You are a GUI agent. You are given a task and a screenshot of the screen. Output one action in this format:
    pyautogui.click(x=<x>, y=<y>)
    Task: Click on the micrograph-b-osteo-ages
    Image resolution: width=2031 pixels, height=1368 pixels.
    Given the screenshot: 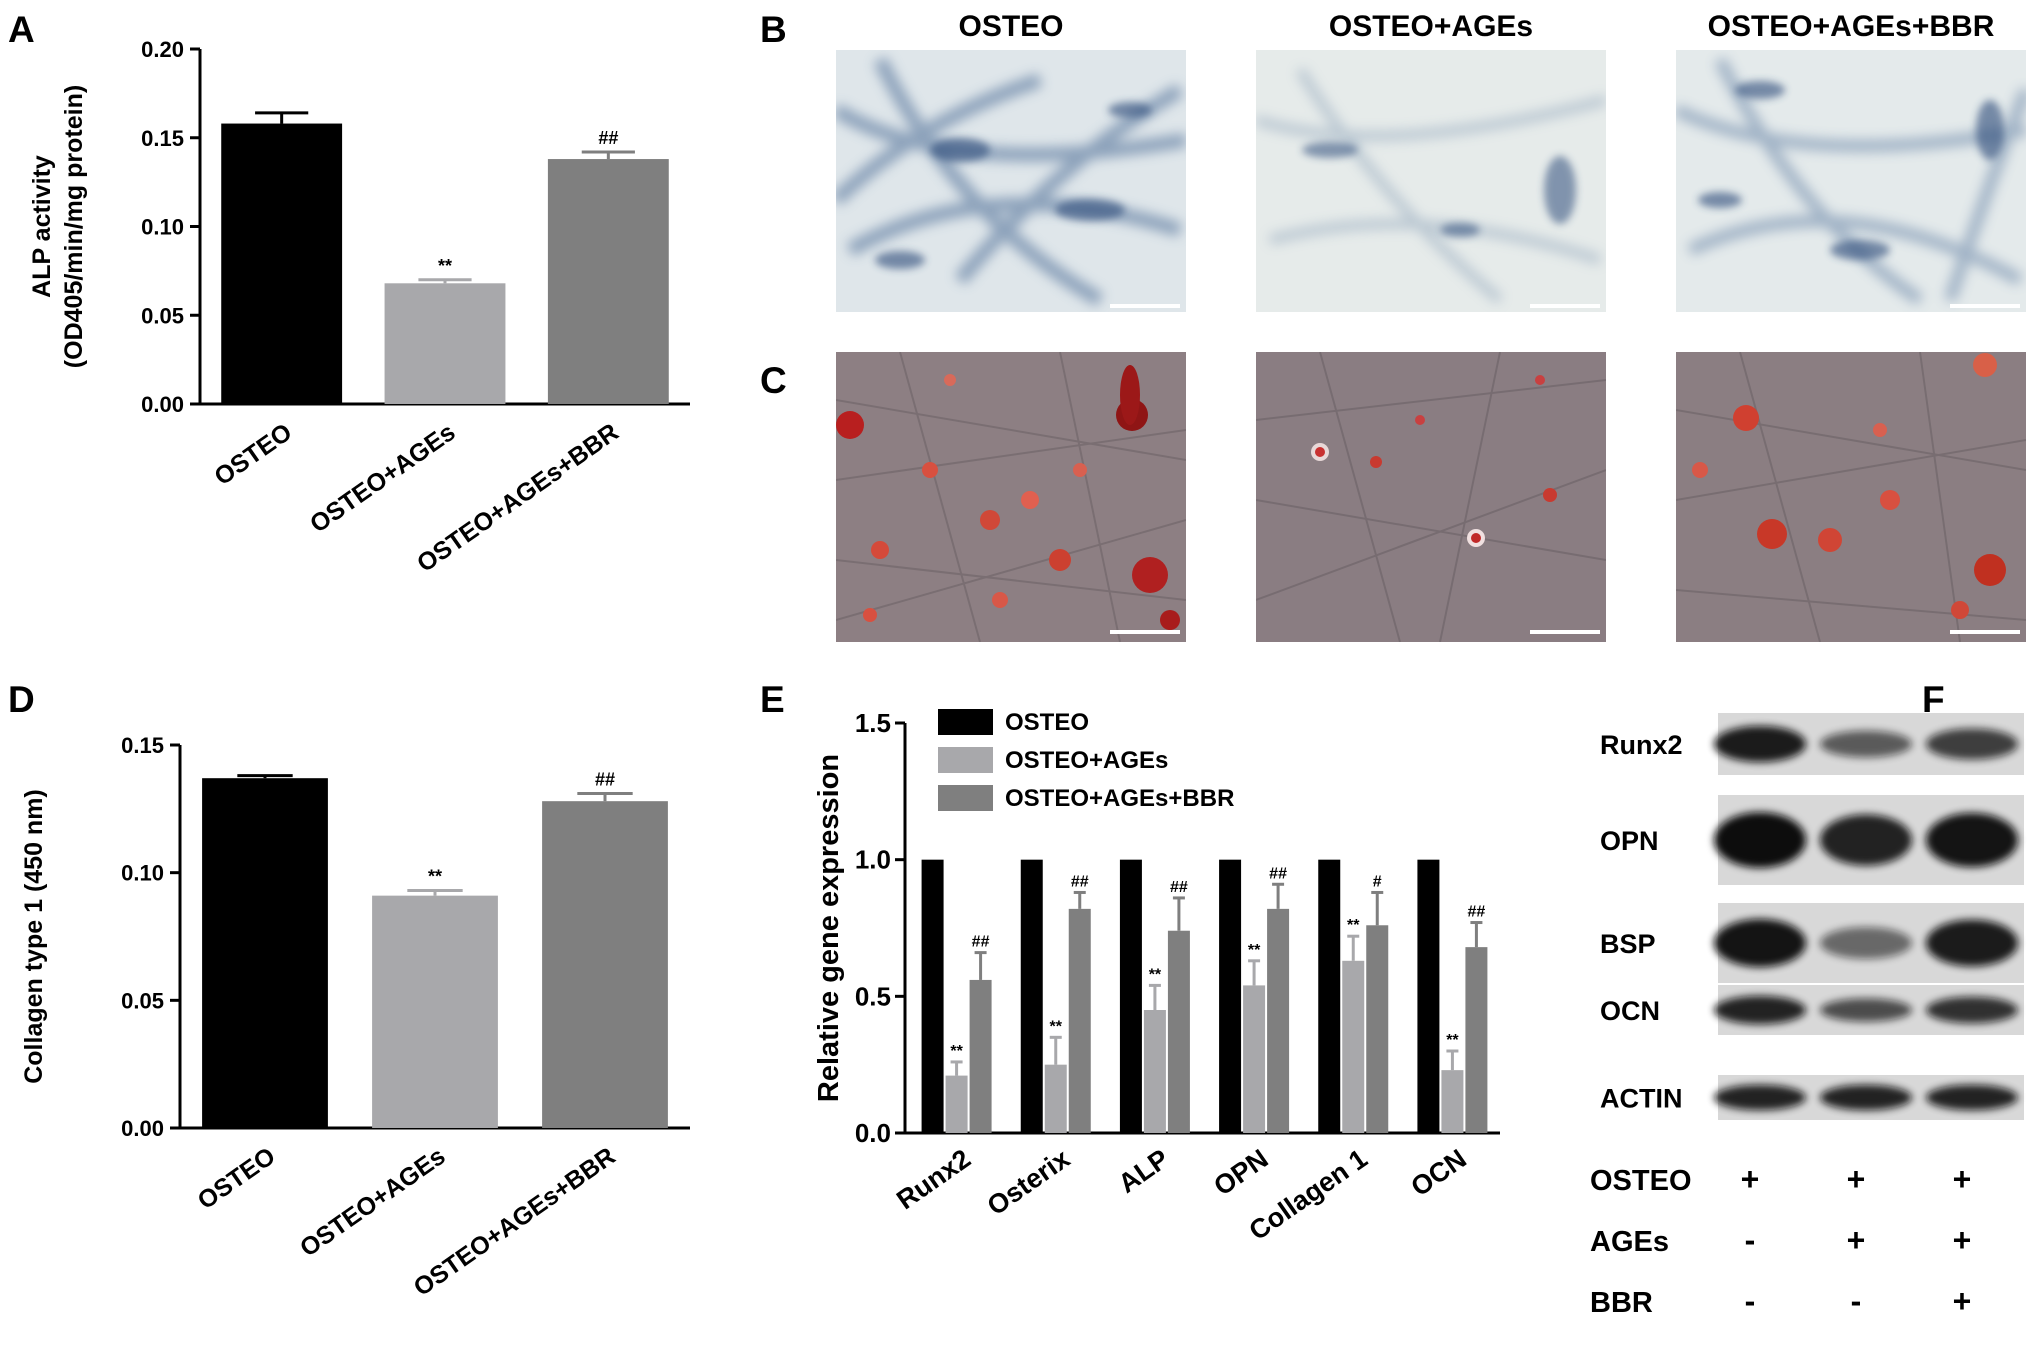 What is the action you would take?
    pyautogui.click(x=1431, y=181)
    